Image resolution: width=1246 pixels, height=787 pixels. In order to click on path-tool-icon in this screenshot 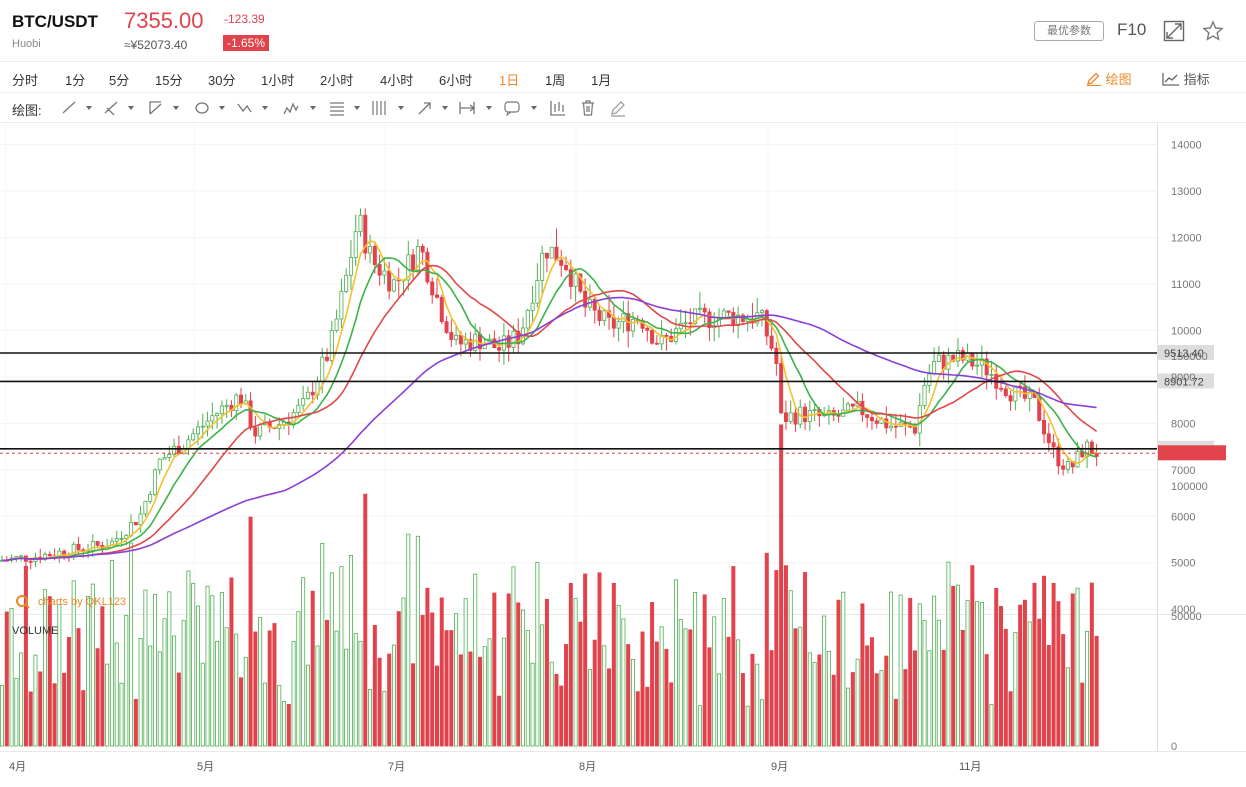, I will do `click(253, 108)`.